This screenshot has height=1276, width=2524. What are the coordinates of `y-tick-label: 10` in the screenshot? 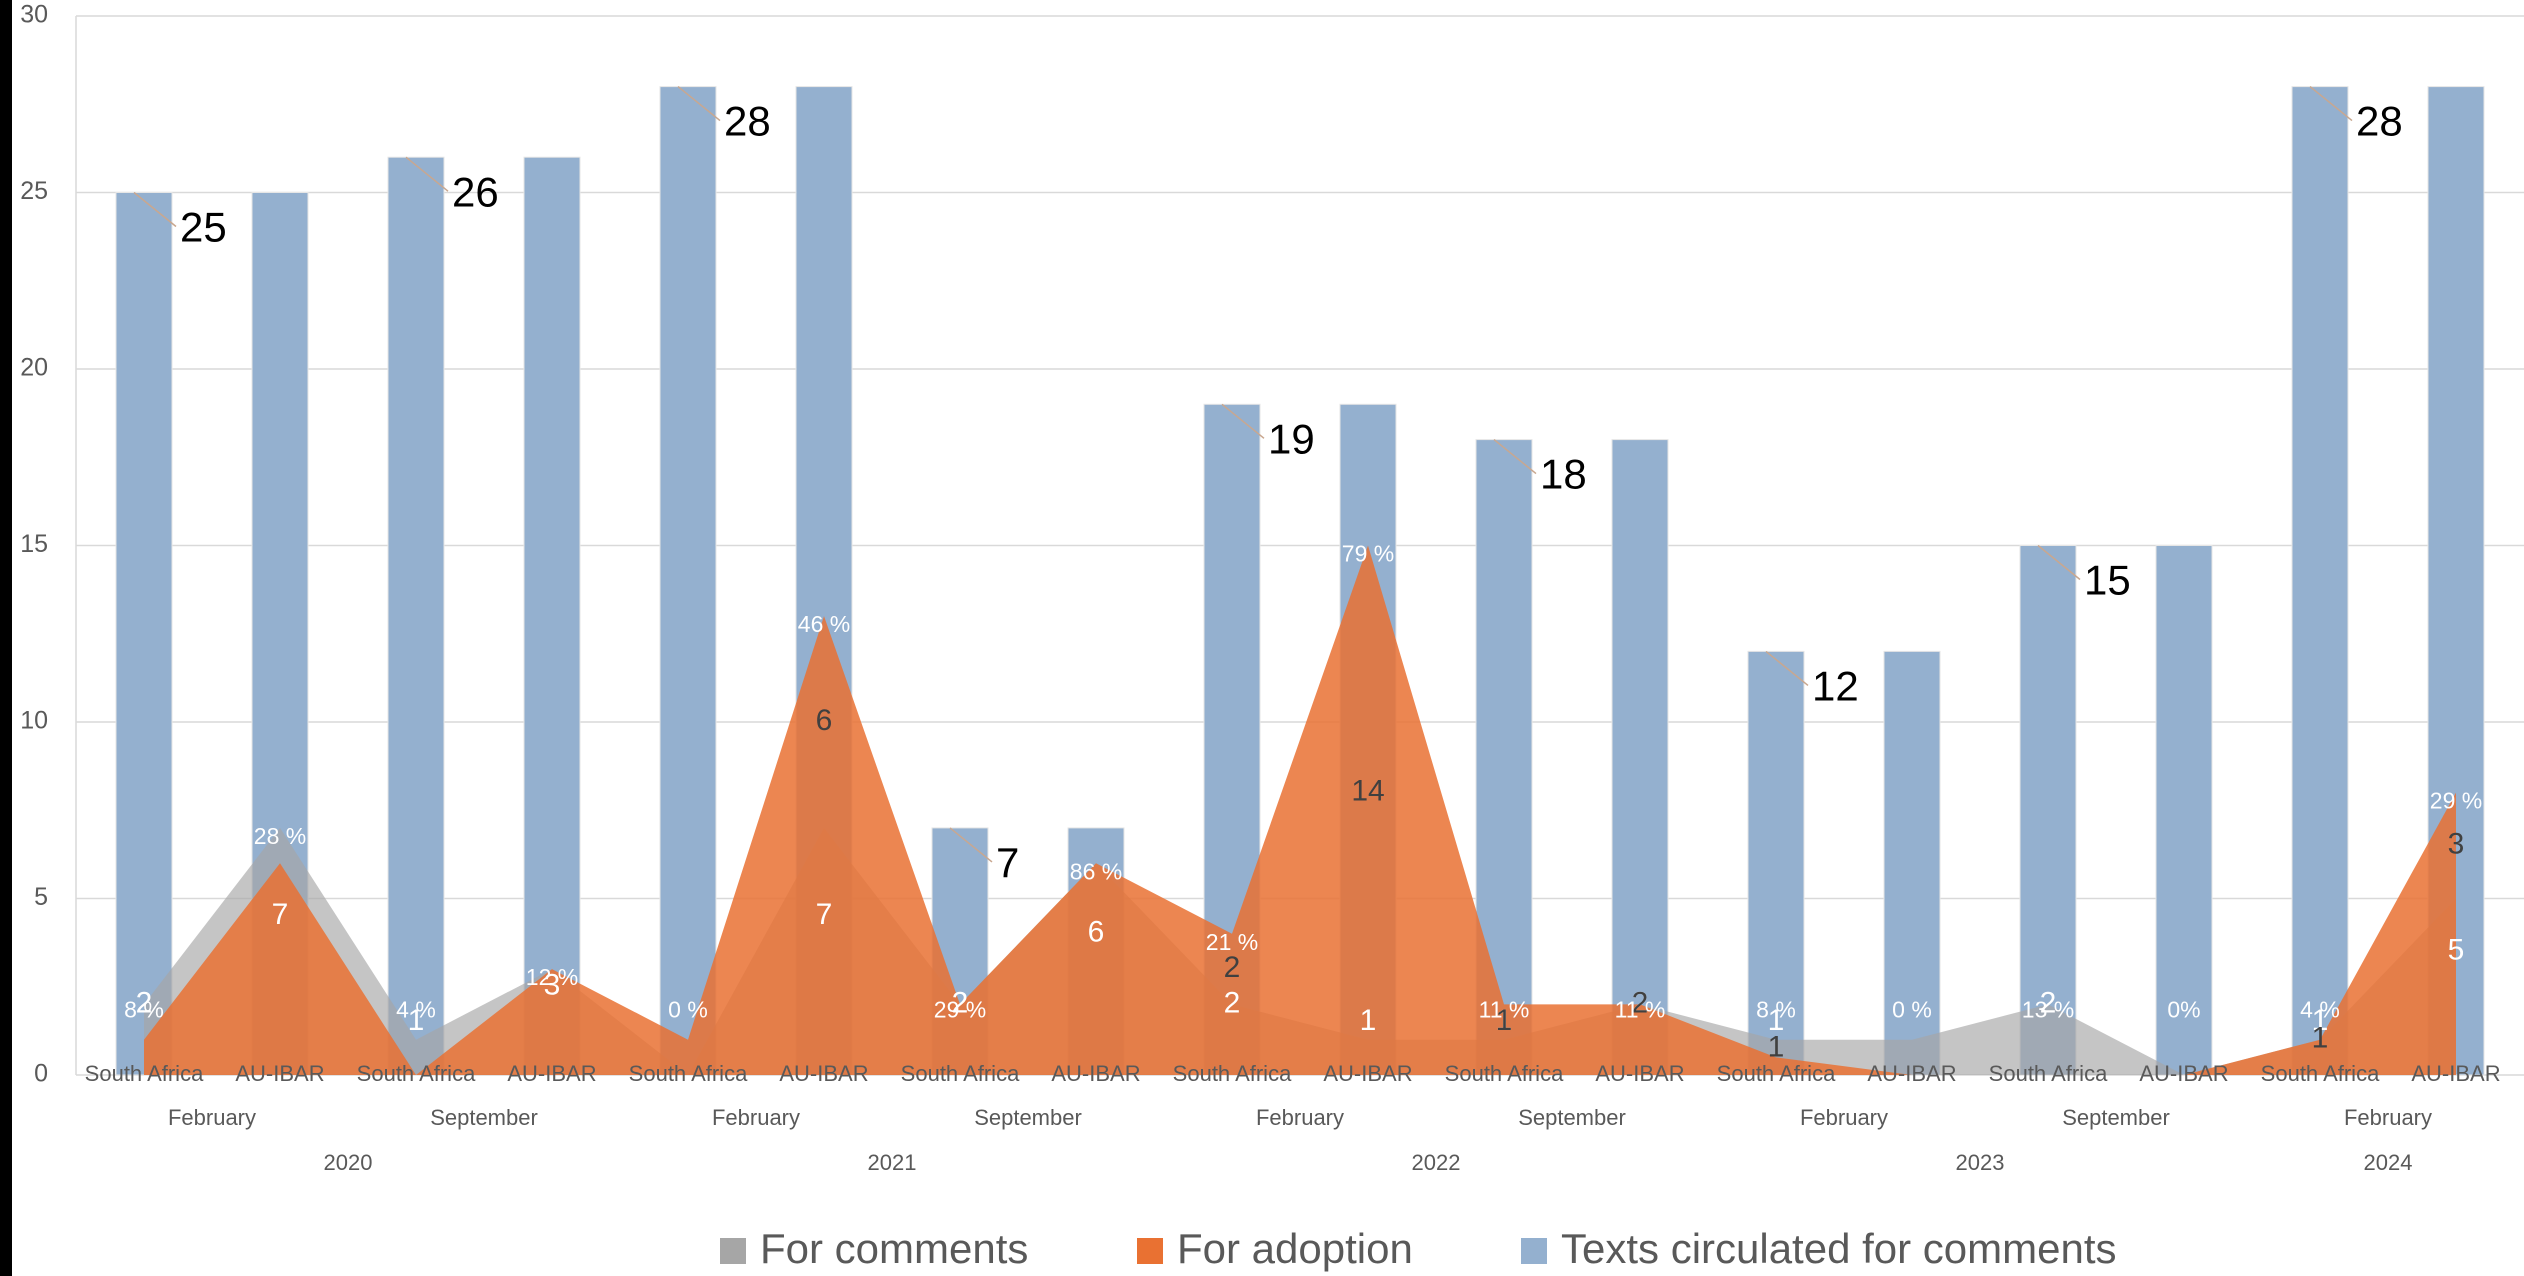 It's located at (34, 721).